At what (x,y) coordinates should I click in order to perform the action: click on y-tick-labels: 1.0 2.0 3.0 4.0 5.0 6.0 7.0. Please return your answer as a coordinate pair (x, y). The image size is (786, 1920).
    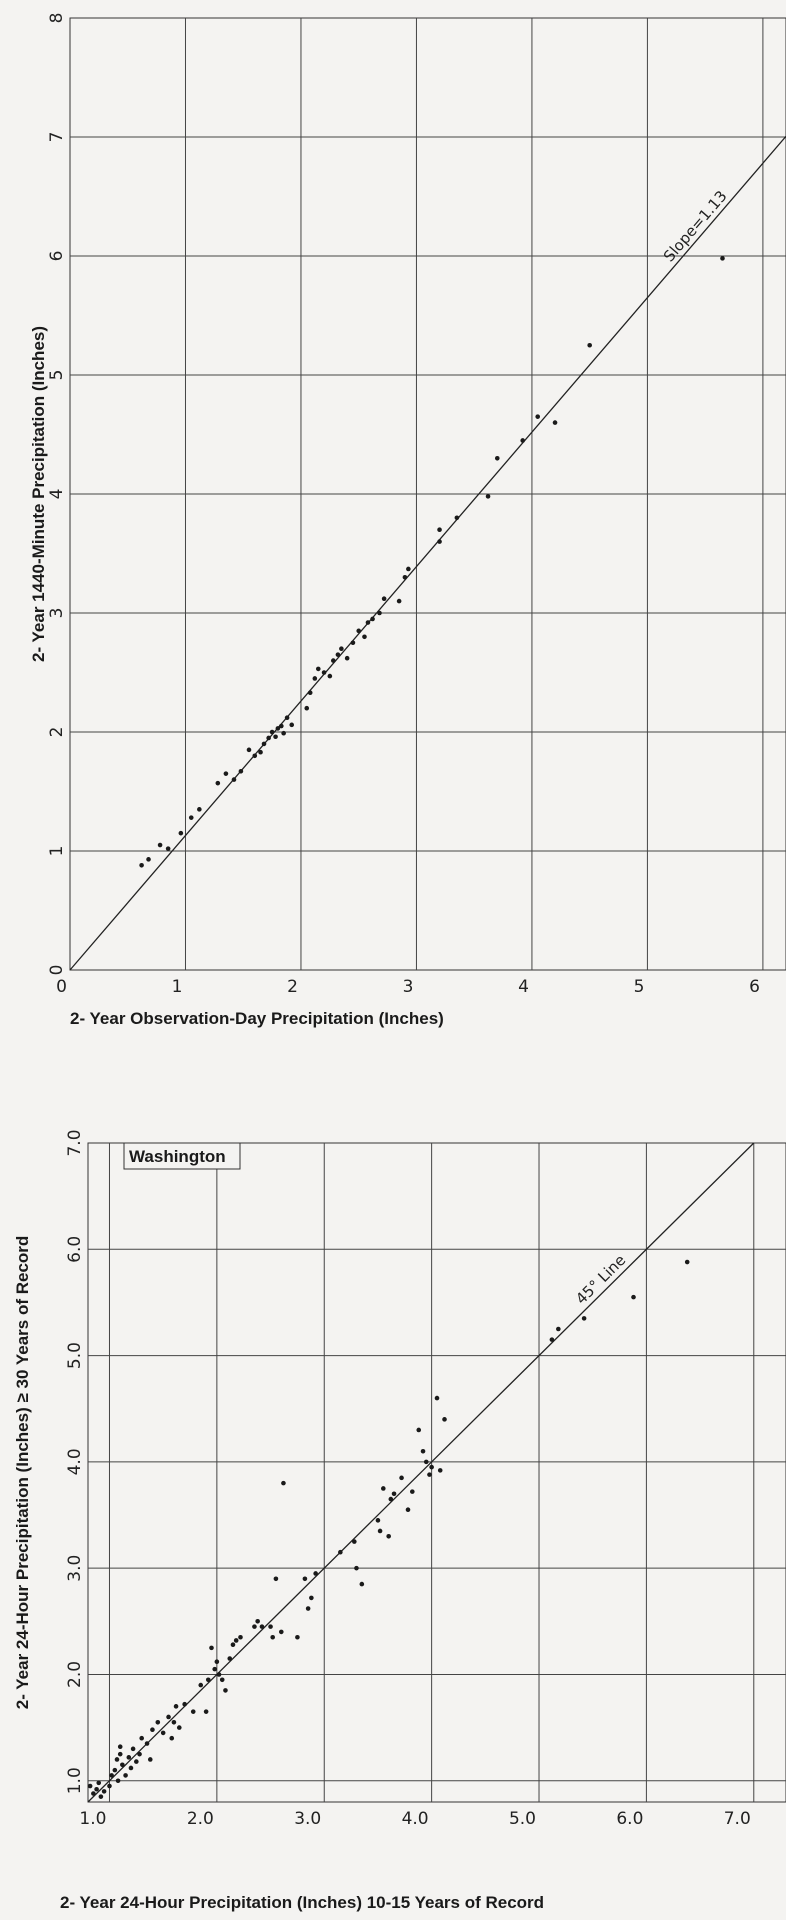
    Looking at the image, I should click on (75, 1461).